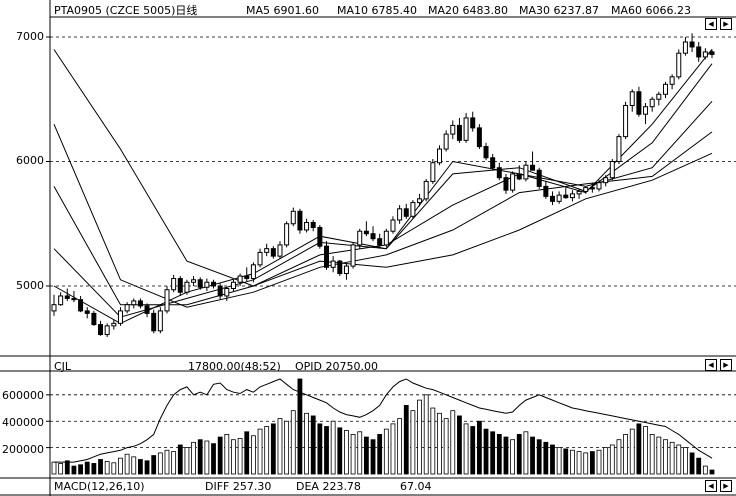 This screenshot has width=736, height=496. Describe the element at coordinates (63, 366) in the screenshot. I see `volume-panel-name: CJL` at that location.